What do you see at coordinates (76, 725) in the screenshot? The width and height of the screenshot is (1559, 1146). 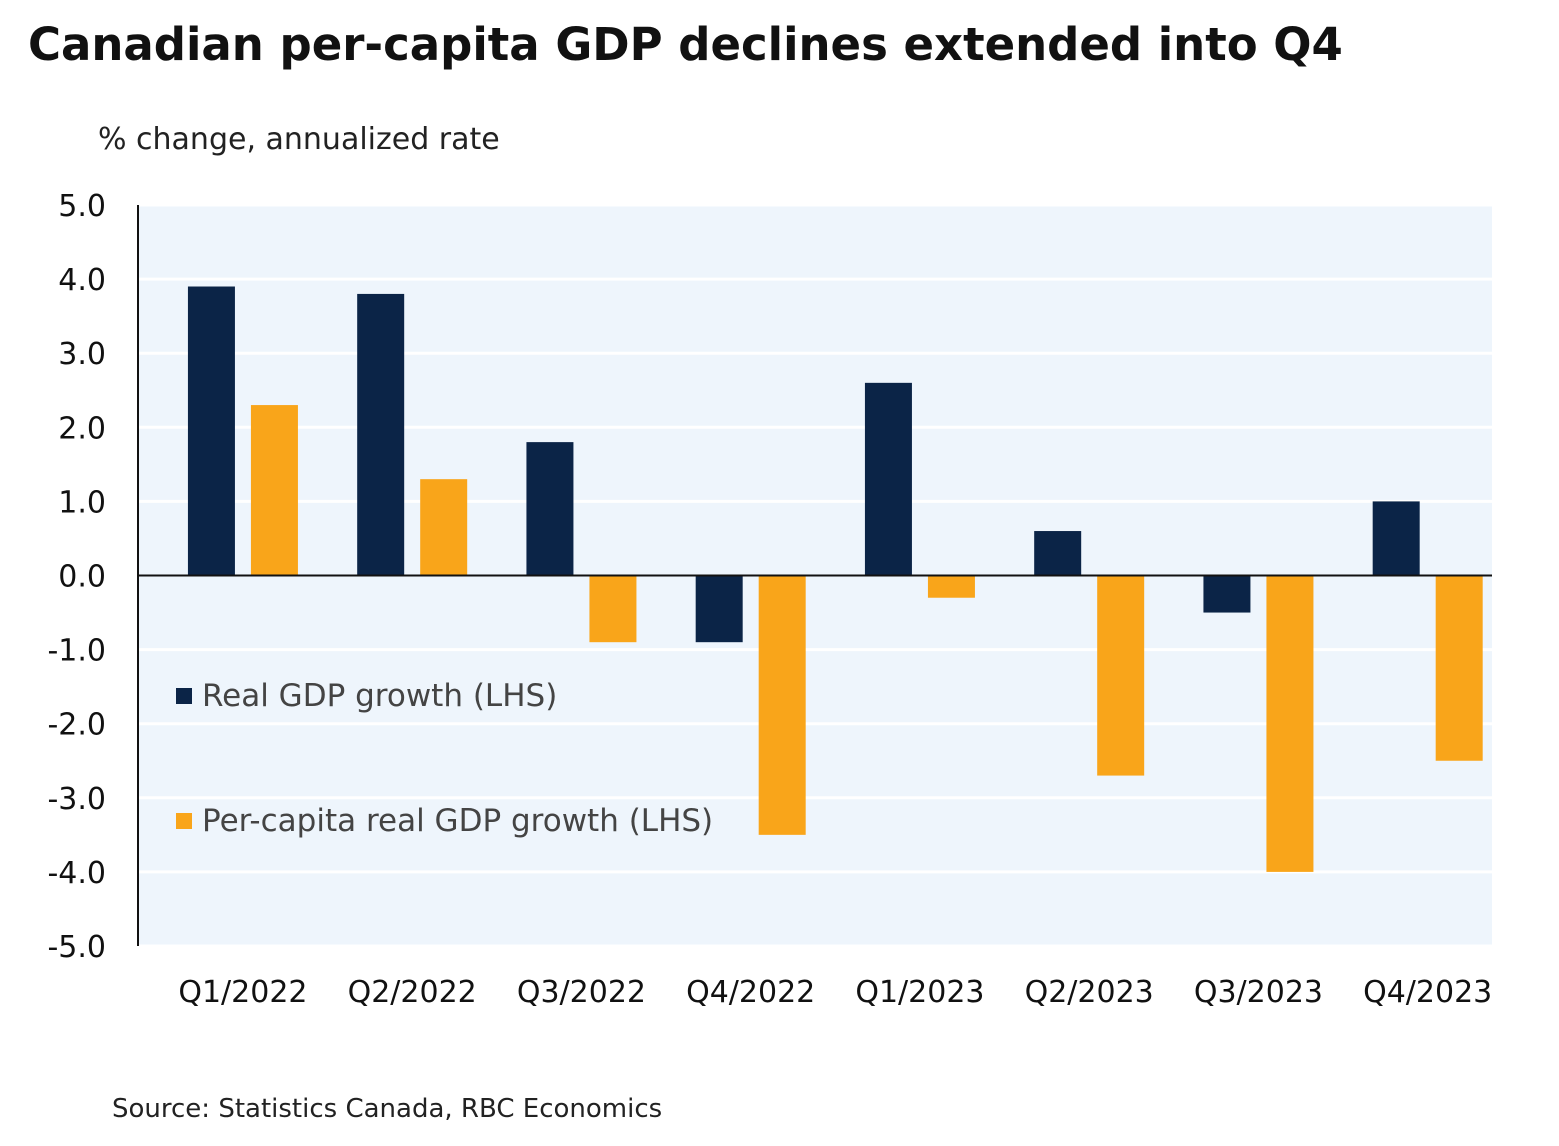 I see `y-tick-label: -2.0` at bounding box center [76, 725].